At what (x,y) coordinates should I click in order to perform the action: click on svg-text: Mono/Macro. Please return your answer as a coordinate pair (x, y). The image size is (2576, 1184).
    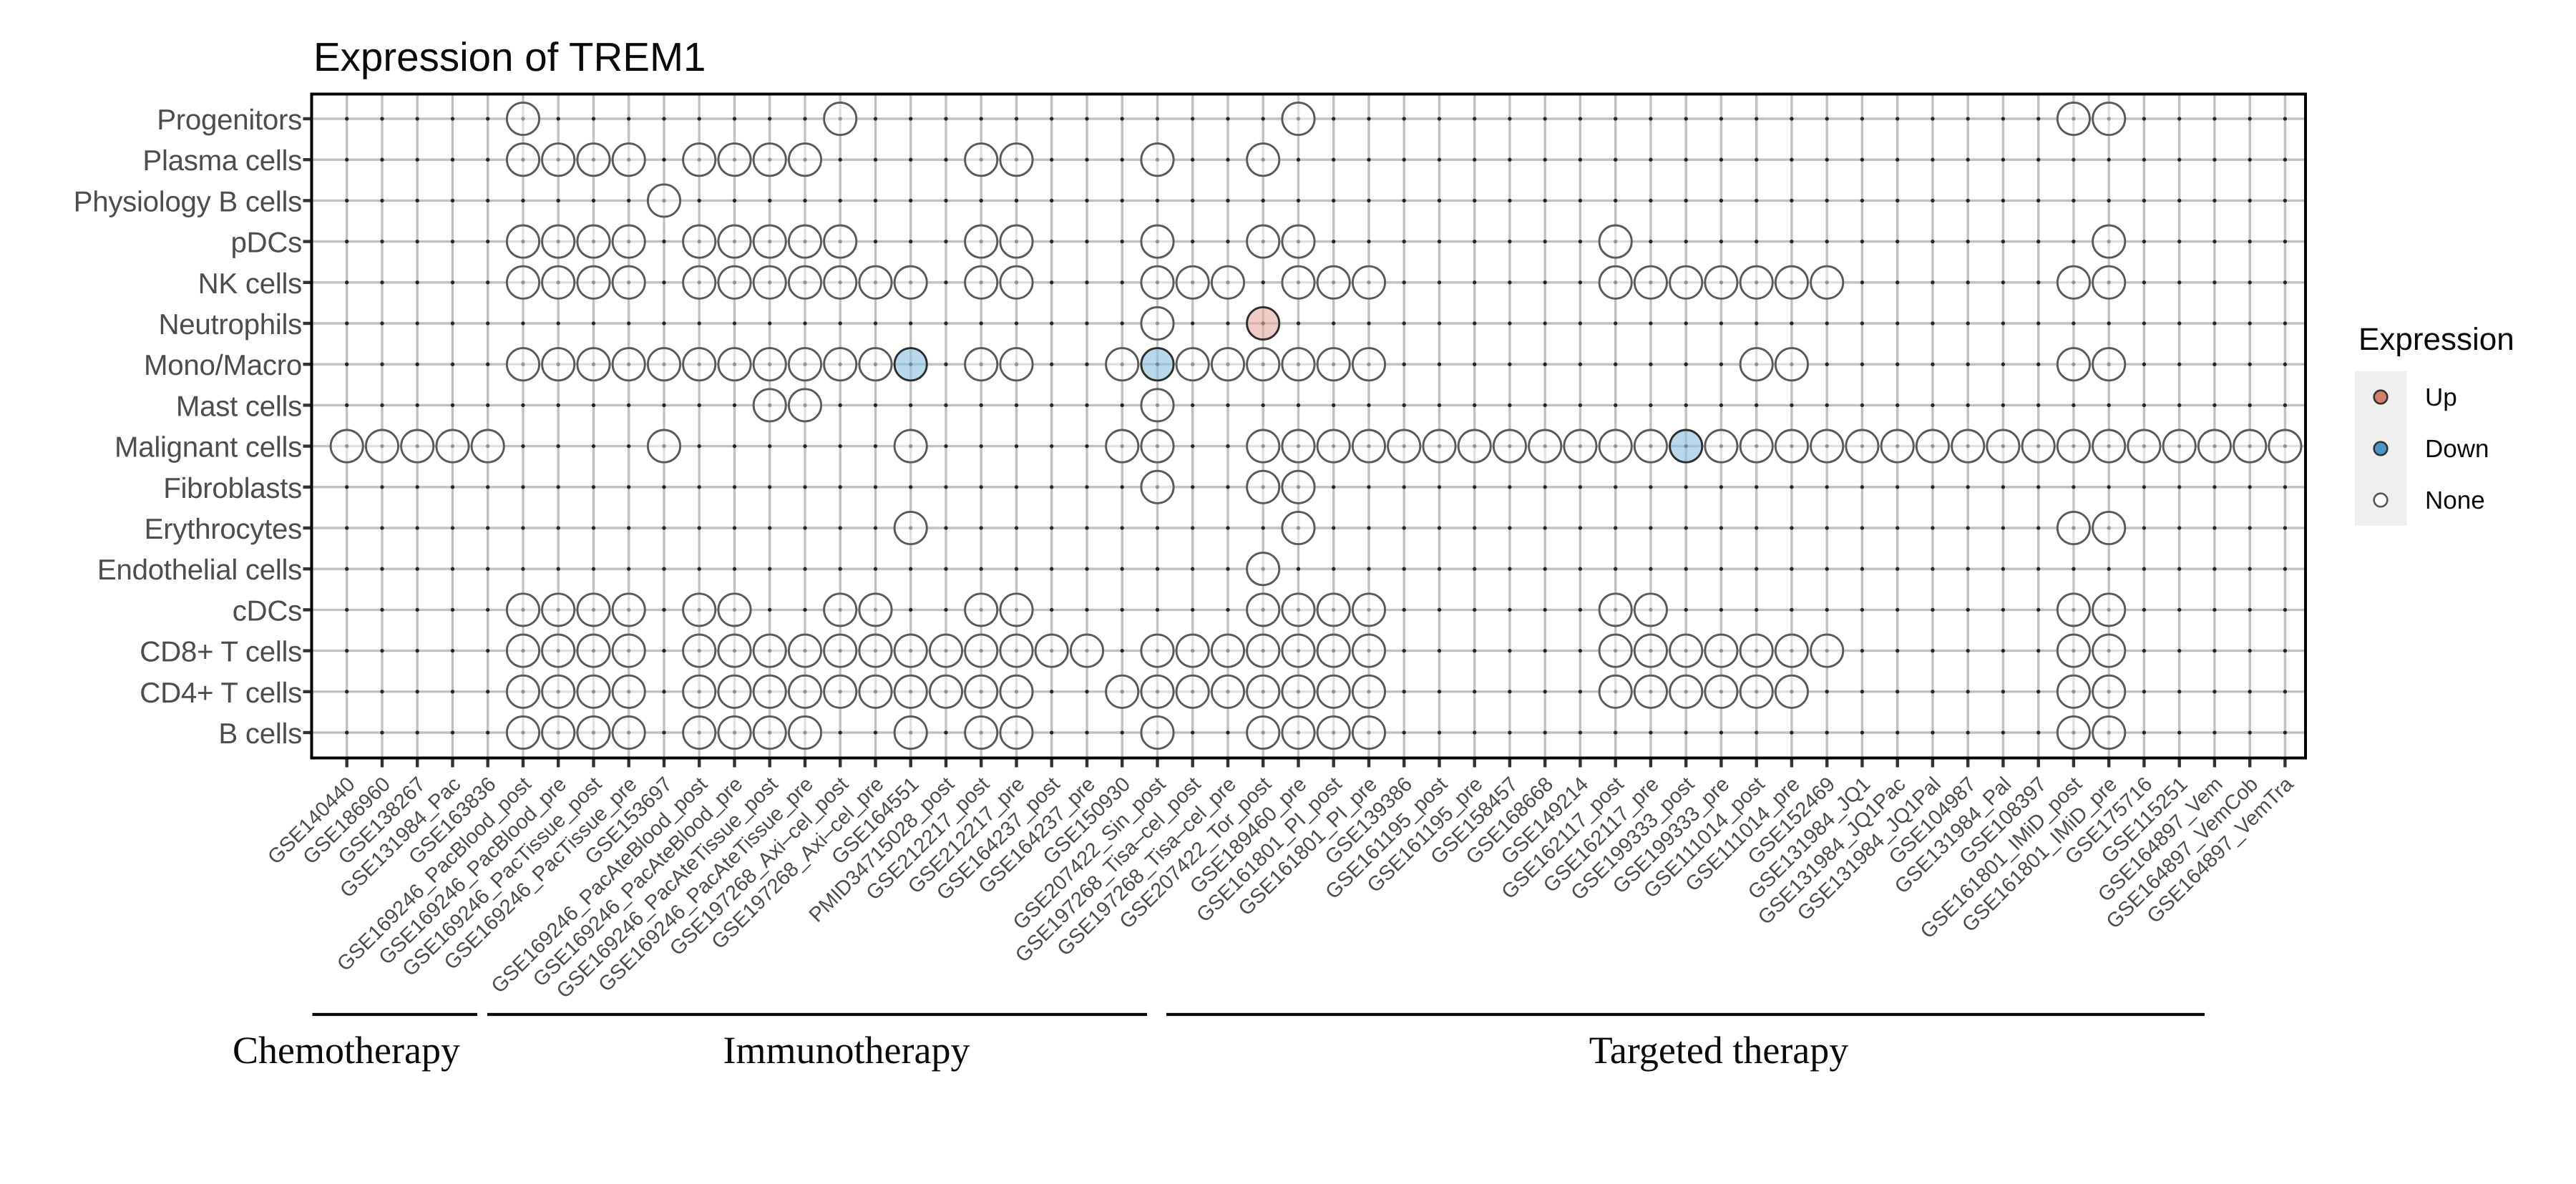
    Looking at the image, I should click on (223, 365).